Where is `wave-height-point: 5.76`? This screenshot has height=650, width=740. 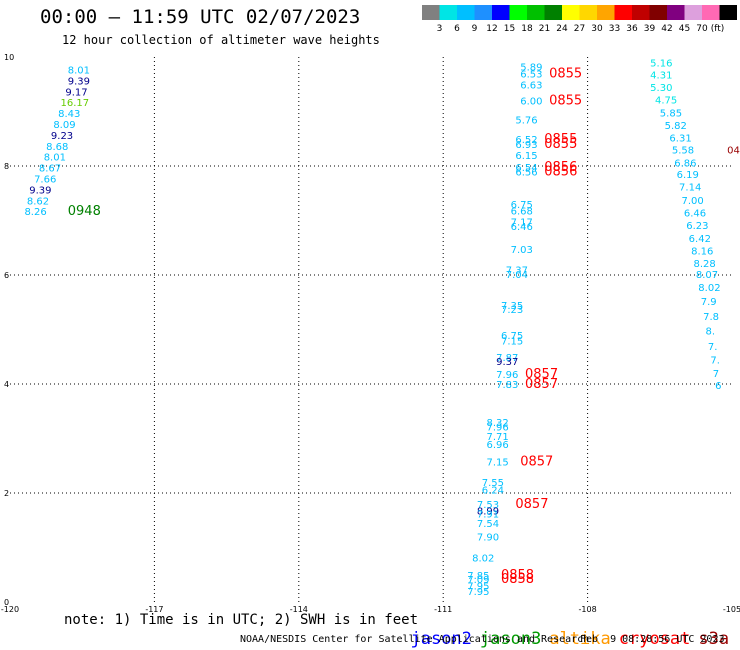
wave-height-point: 5.76 is located at coordinates (526, 121).